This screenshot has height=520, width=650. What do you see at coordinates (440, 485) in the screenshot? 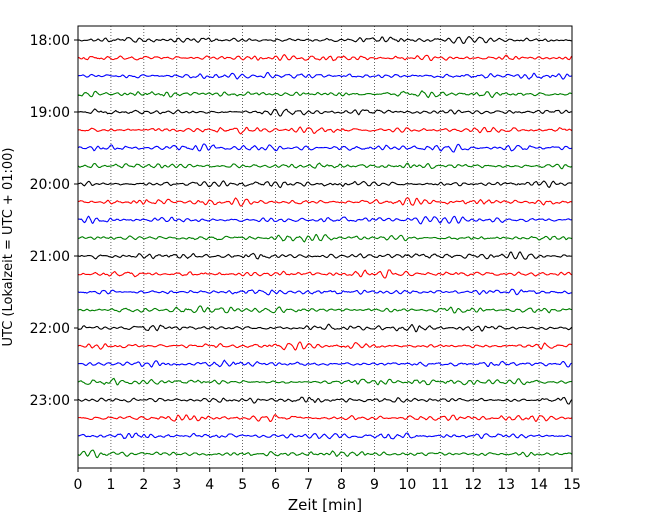
I see `x-tick-label: 11` at bounding box center [440, 485].